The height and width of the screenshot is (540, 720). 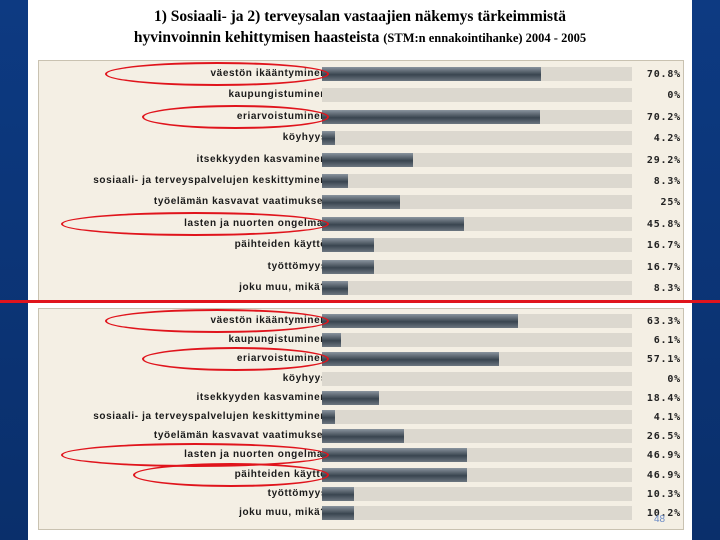 I want to click on value-label: 10.3%, so click(x=663, y=494).